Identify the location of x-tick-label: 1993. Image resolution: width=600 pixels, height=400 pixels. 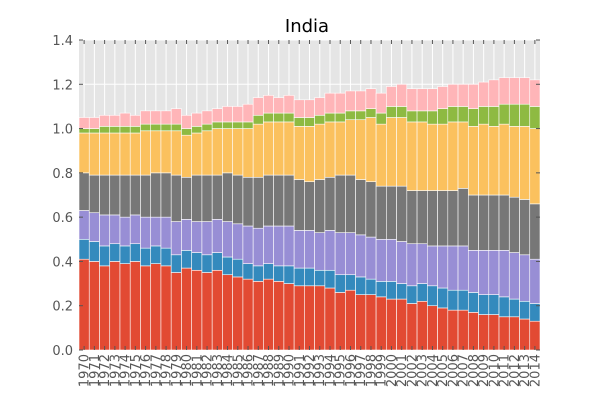
(320, 370).